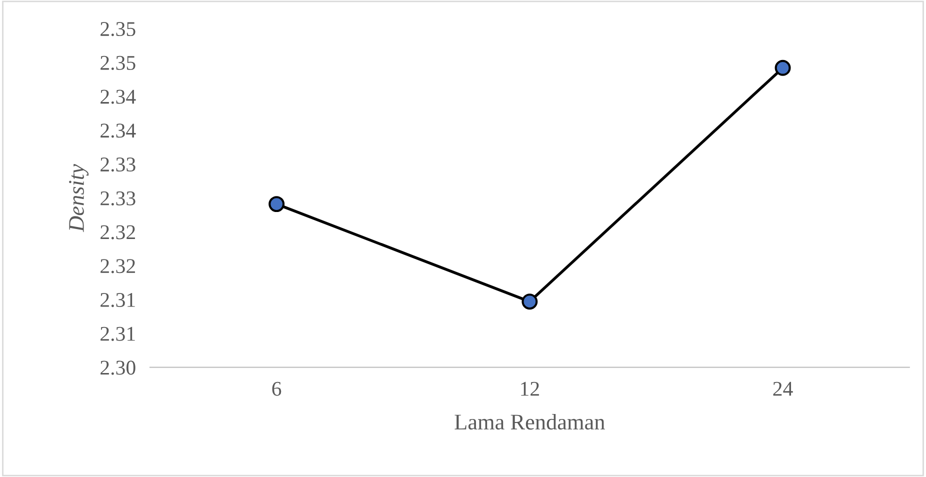  I want to click on x-axis-title: Lama Rendaman, so click(529, 422).